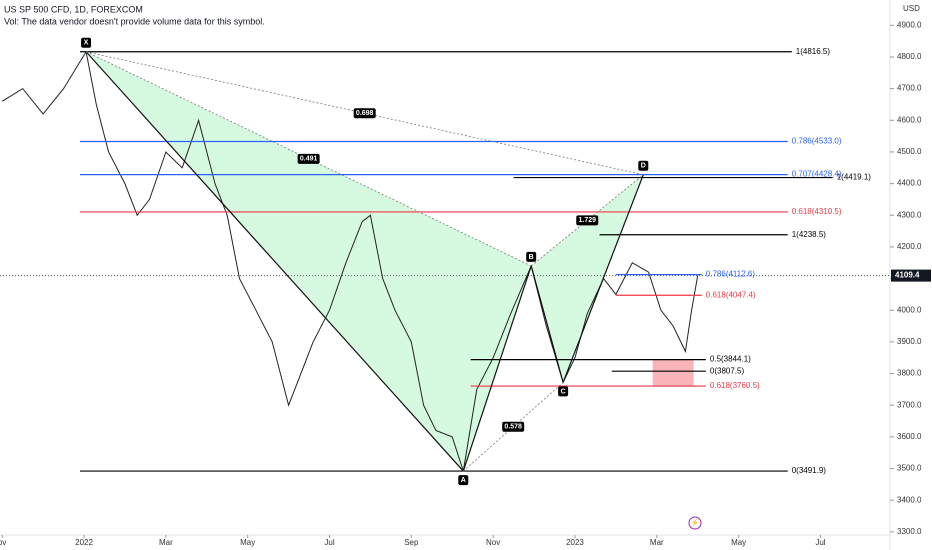  Describe the element at coordinates (817, 211) in the screenshot. I see `fib-level-label: 0.618(4310.5)` at that location.